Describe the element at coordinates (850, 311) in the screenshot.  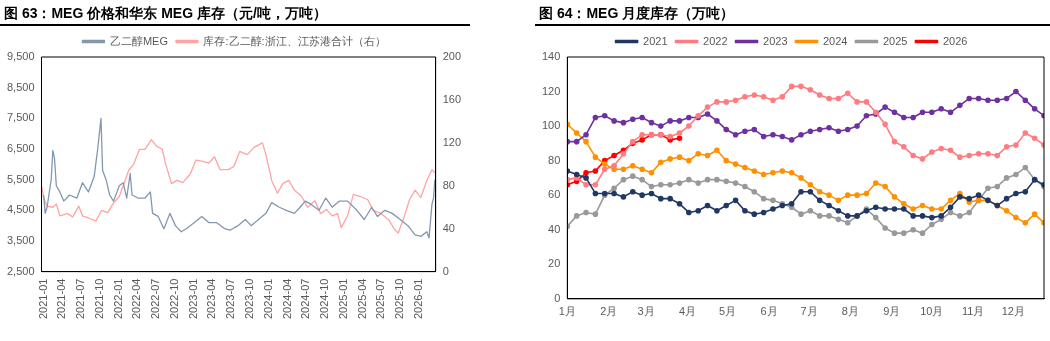
I see `x-tick-label: 8月` at that location.